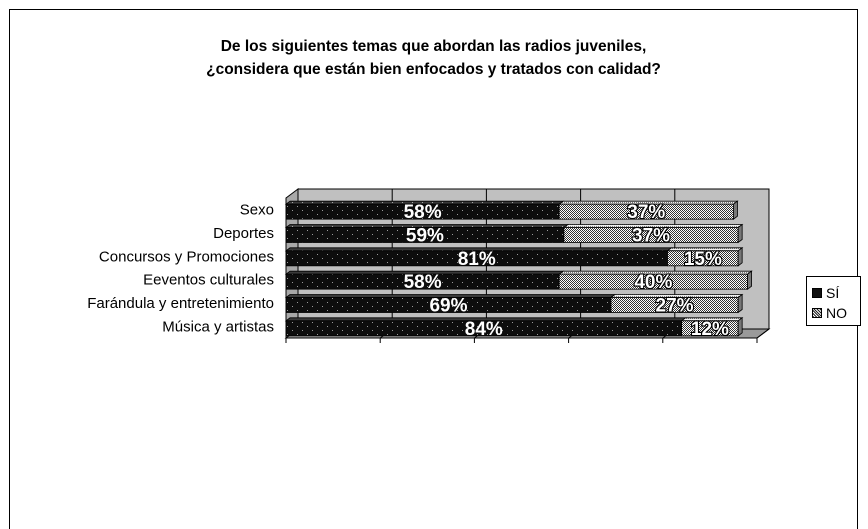  Describe the element at coordinates (836, 313) in the screenshot. I see `legend-label-no: NO` at that location.